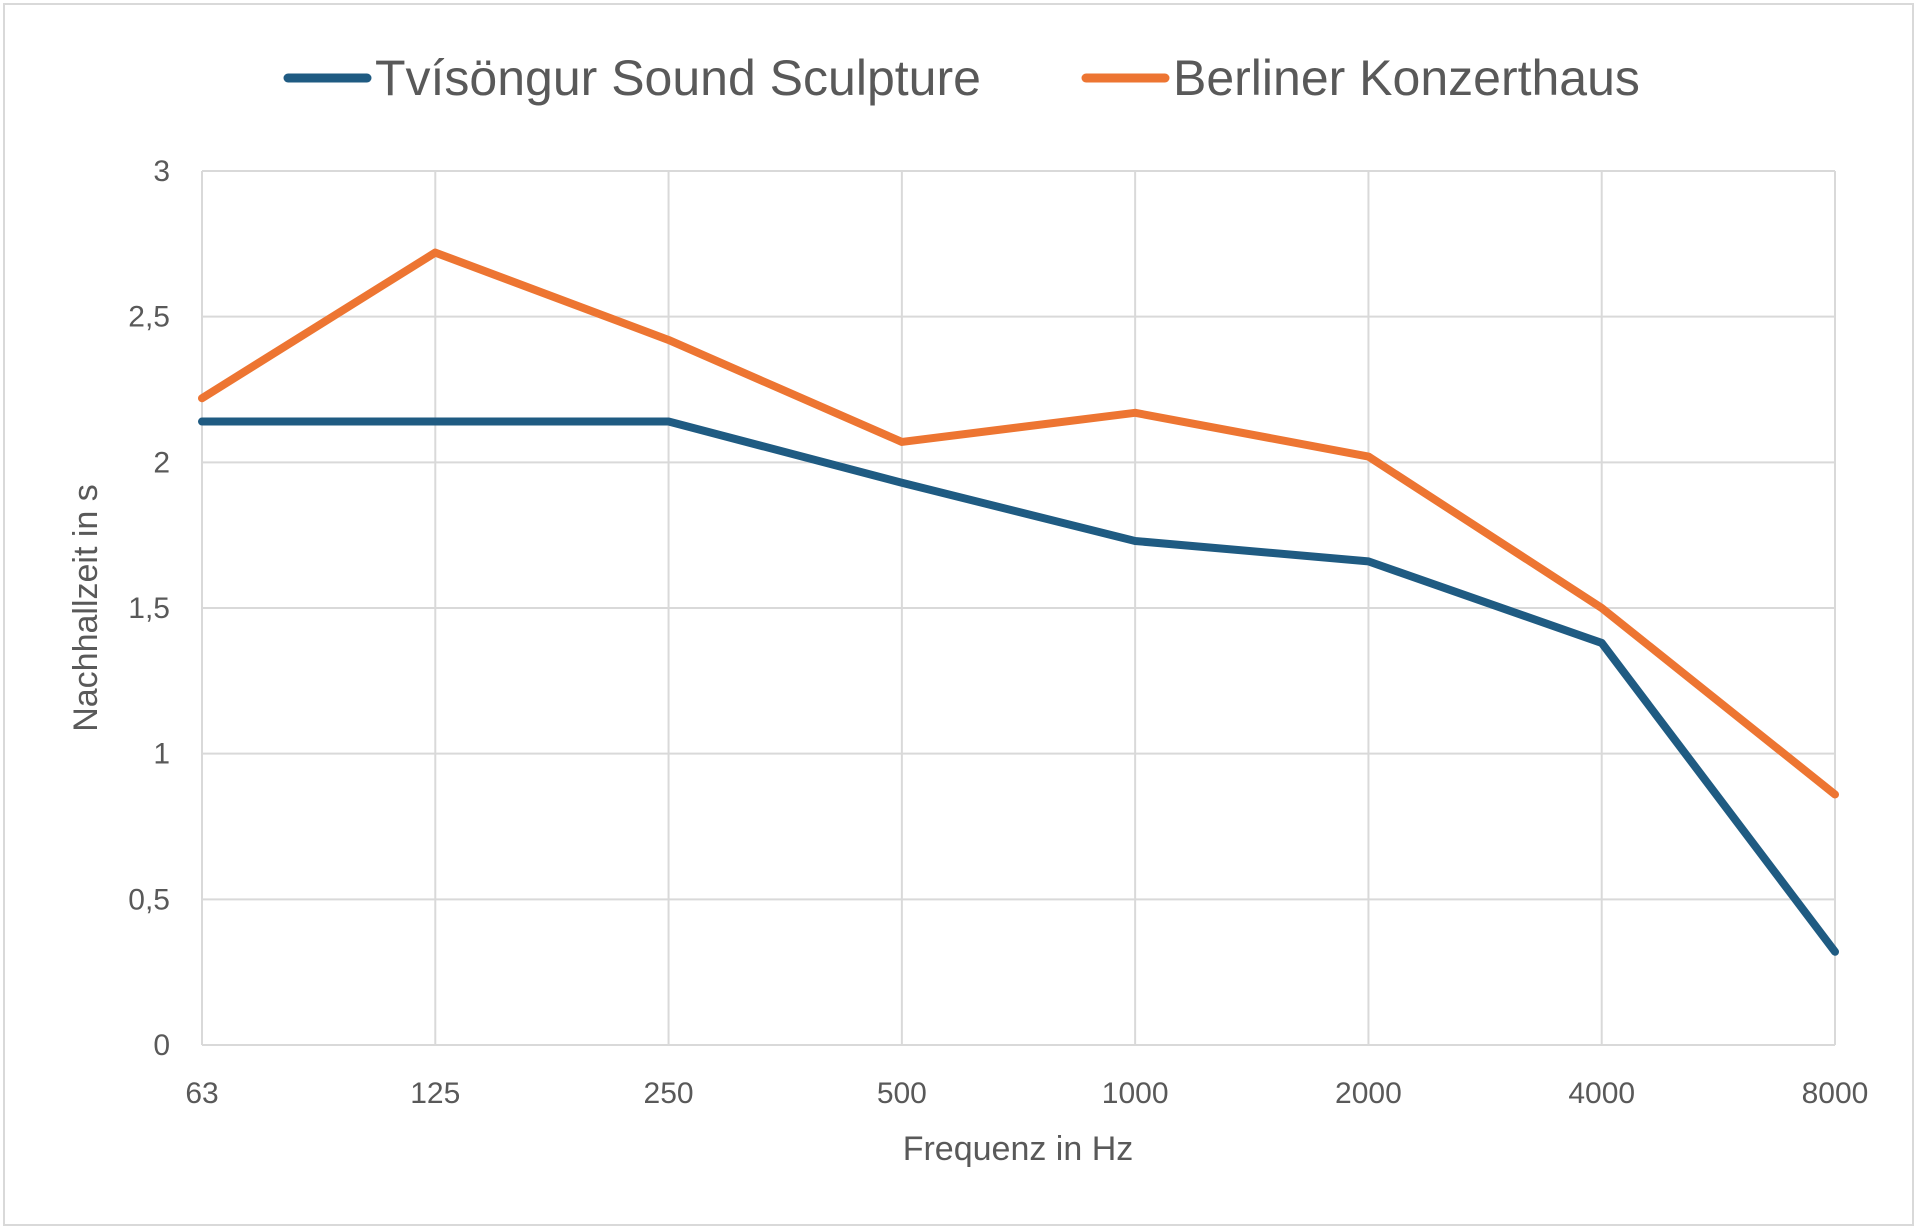 This screenshot has width=1920, height=1232. I want to click on x-tick-label: 500, so click(902, 1093).